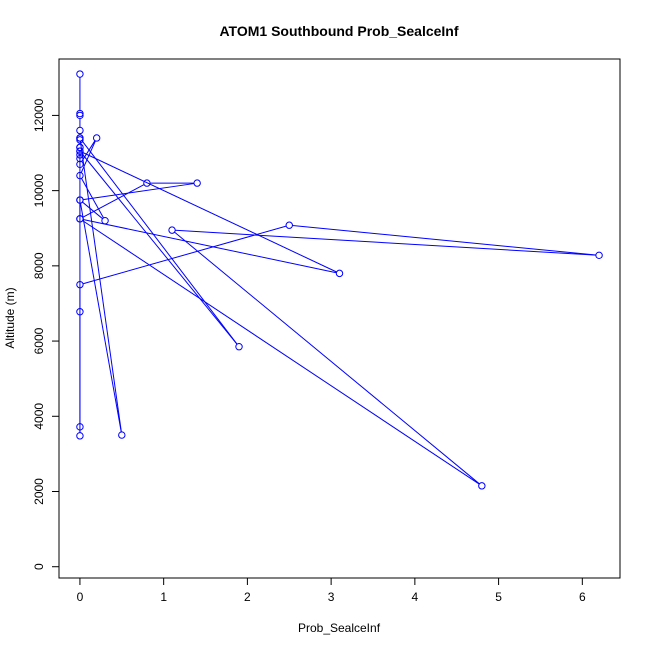 This screenshot has height=650, width=650. I want to click on x-tick-label: 3, so click(331, 597).